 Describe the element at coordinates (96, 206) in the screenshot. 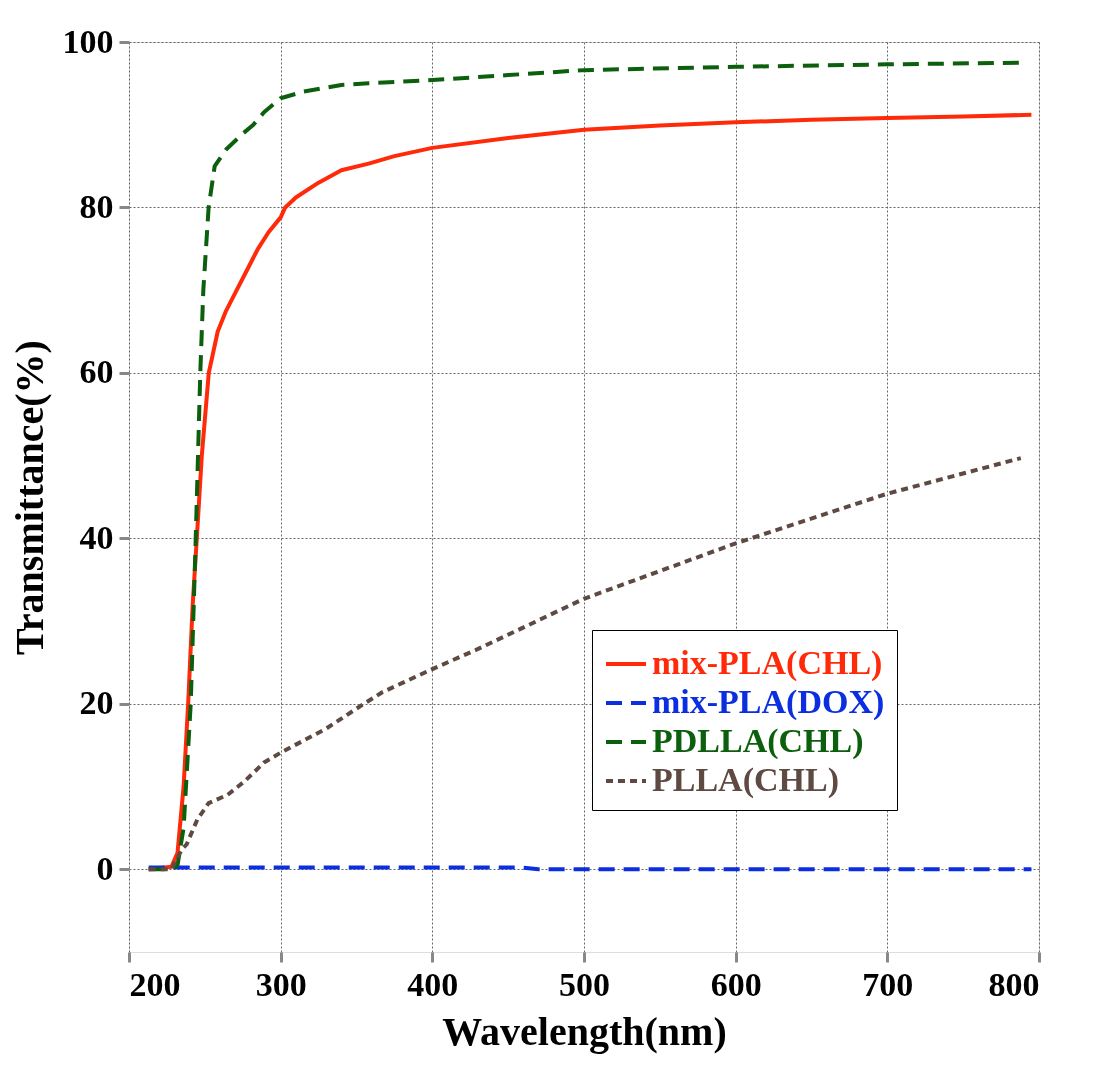

I see `y-tick-label: 80` at that location.